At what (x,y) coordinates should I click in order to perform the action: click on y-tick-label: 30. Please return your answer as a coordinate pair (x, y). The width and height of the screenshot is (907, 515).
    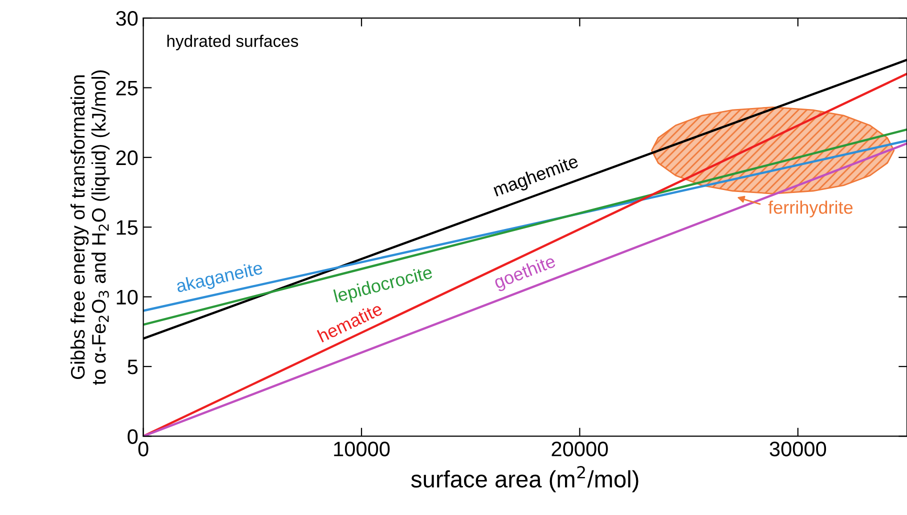
    Looking at the image, I should click on (127, 18).